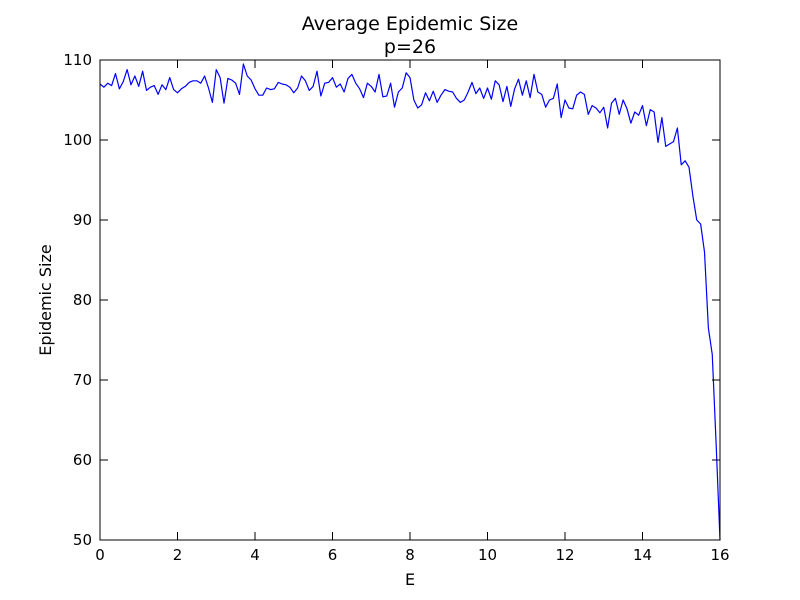 The height and width of the screenshot is (600, 800). I want to click on y-axis-label: Epidemic Size, so click(45, 299).